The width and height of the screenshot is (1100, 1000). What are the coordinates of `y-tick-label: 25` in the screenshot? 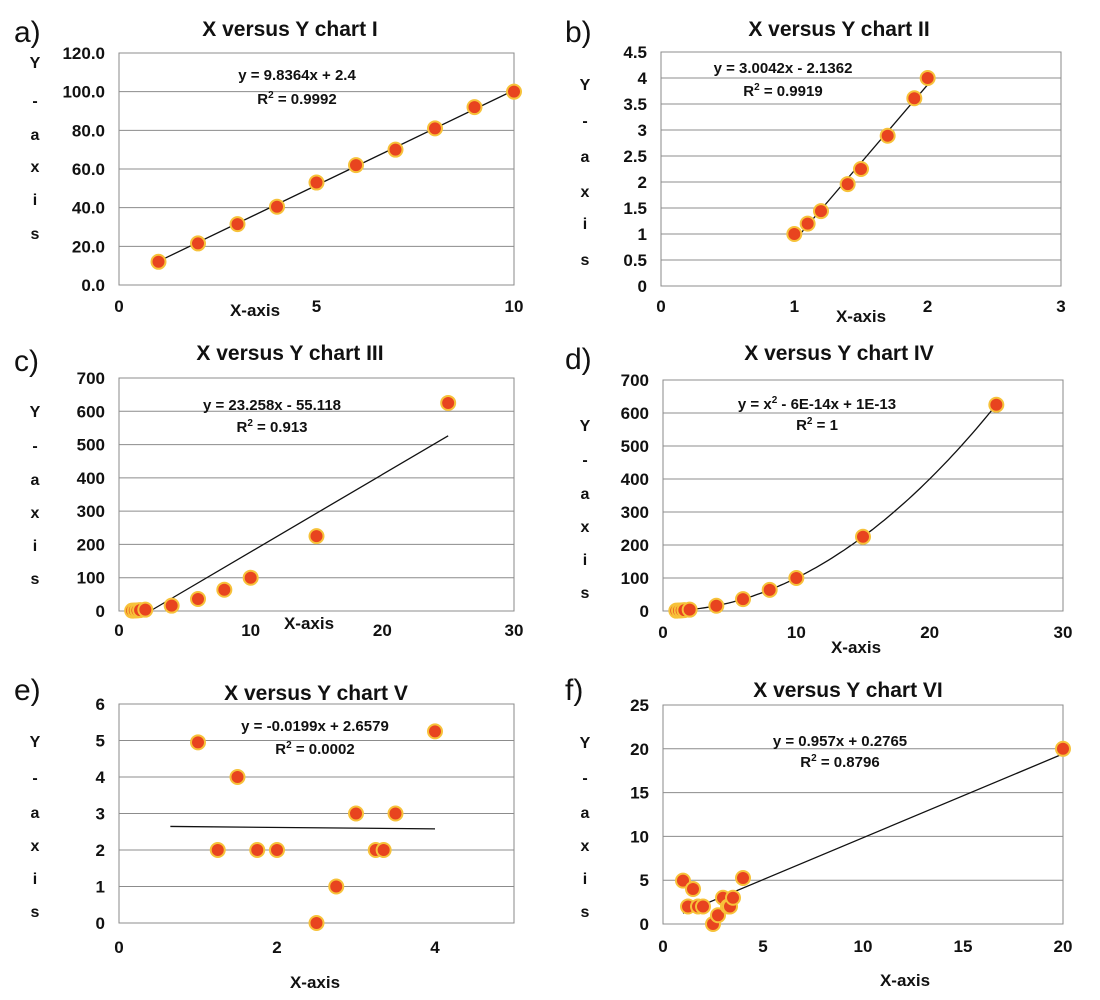 It's located at (639, 705).